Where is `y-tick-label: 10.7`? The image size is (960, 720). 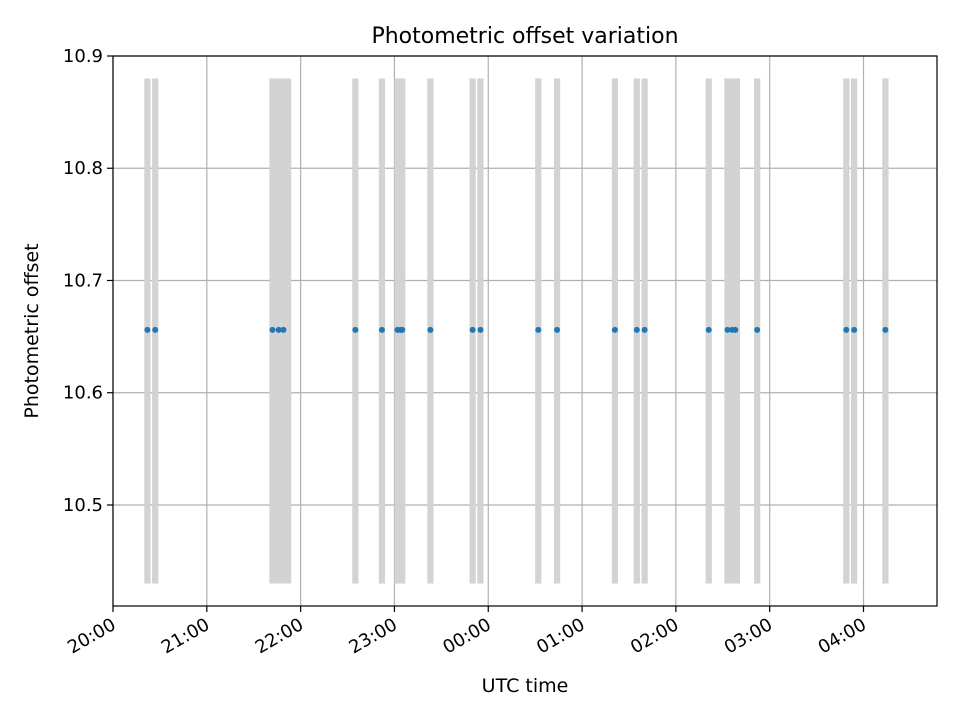 y-tick-label: 10.7 is located at coordinates (83, 280).